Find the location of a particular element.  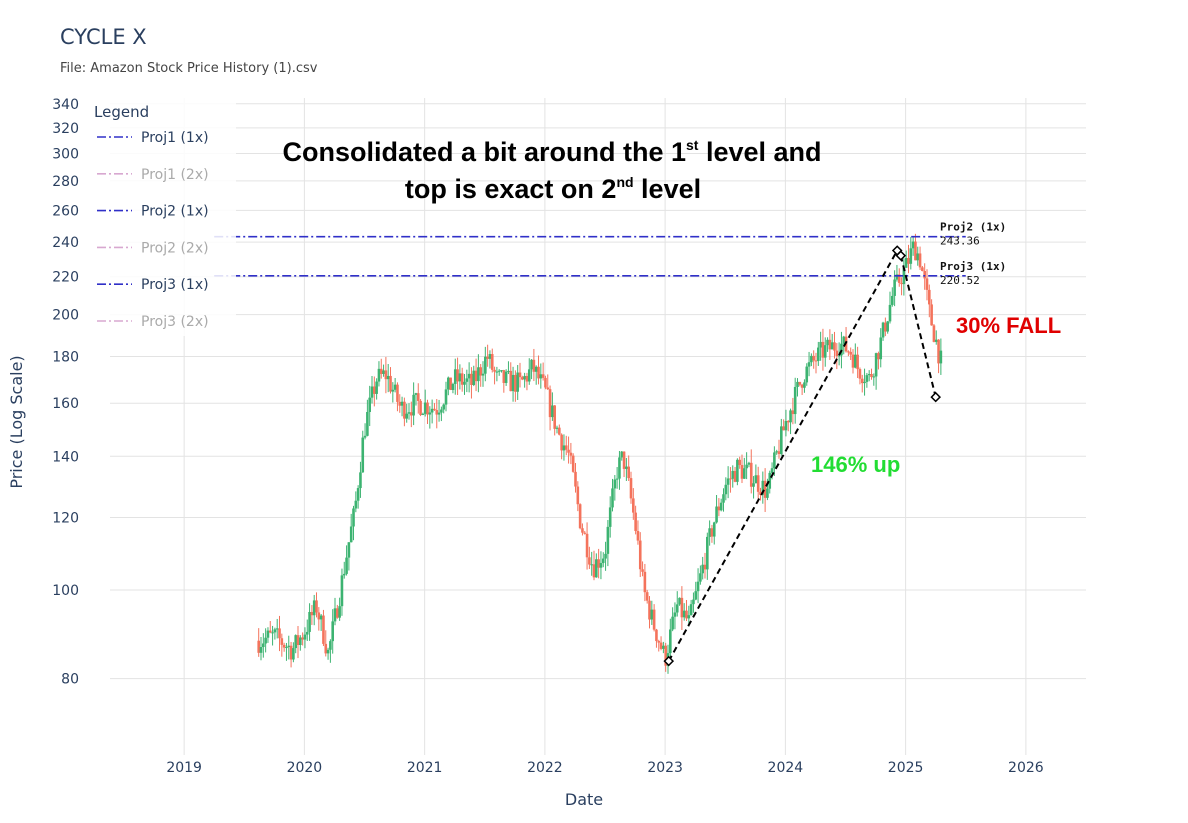

x-tick-label: 2019 is located at coordinates (184, 768).